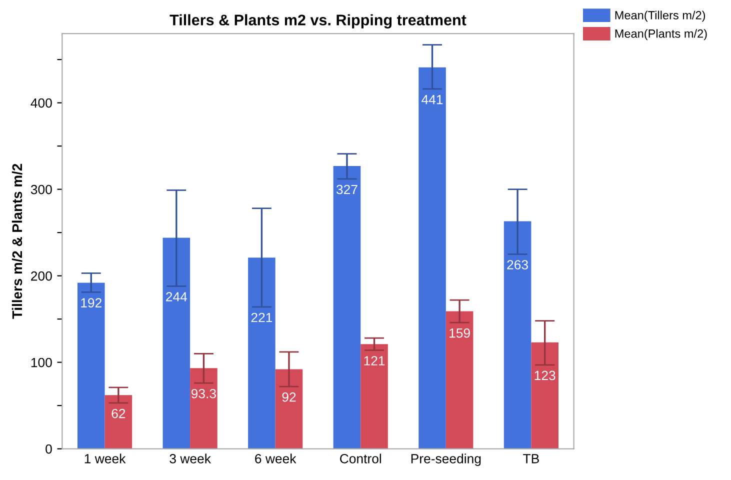  What do you see at coordinates (347, 189) in the screenshot?
I see `data-label: 327` at bounding box center [347, 189].